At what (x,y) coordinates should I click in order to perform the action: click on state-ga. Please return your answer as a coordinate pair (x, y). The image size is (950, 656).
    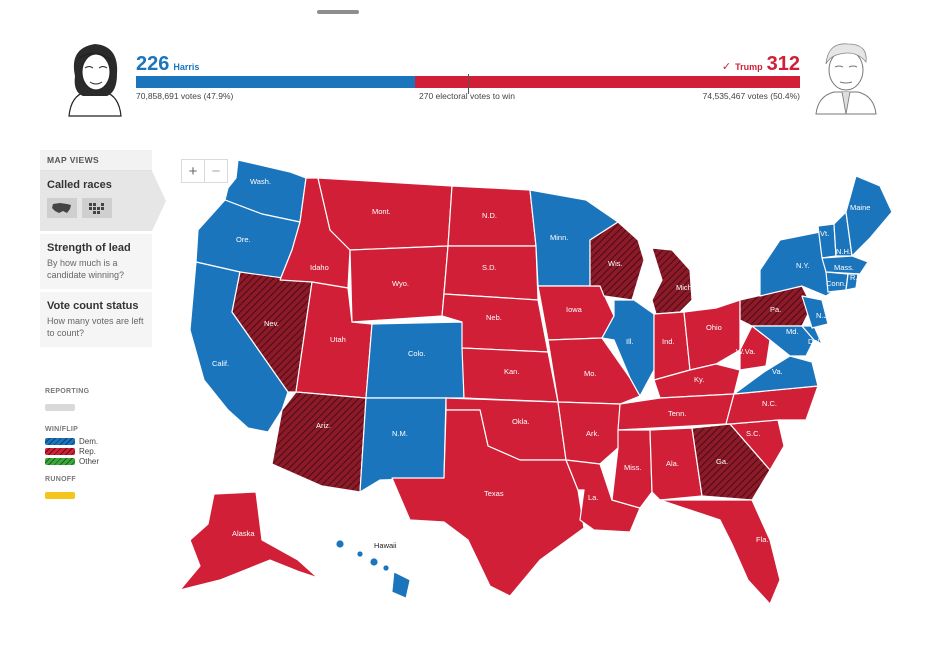
    Looking at the image, I should click on (731, 462).